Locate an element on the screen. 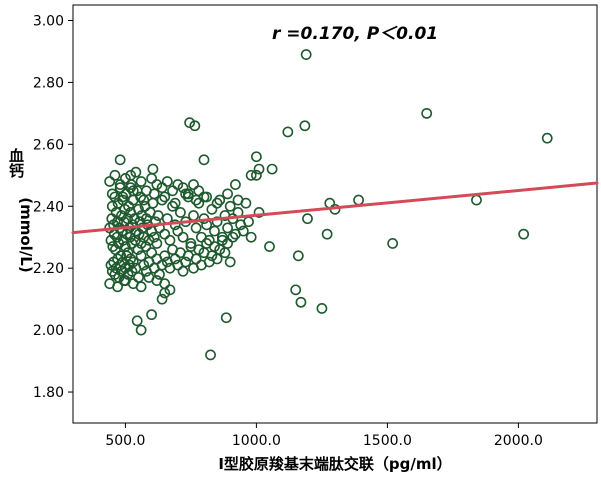  y-axis-unit: (mmol/L) is located at coordinates (26, 234).